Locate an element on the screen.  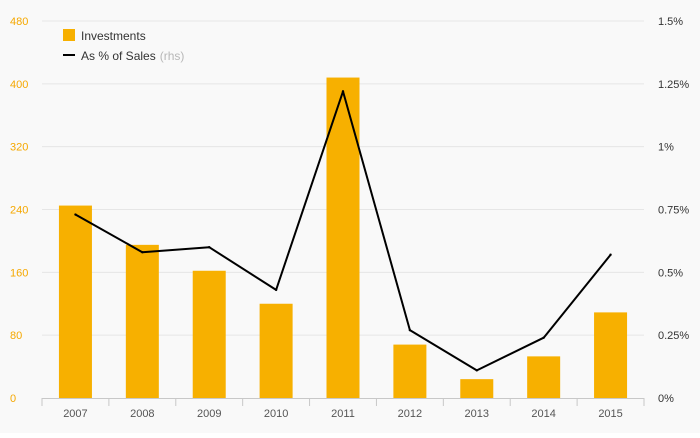
x-axis-tick-label: 2007 is located at coordinates (75, 414).